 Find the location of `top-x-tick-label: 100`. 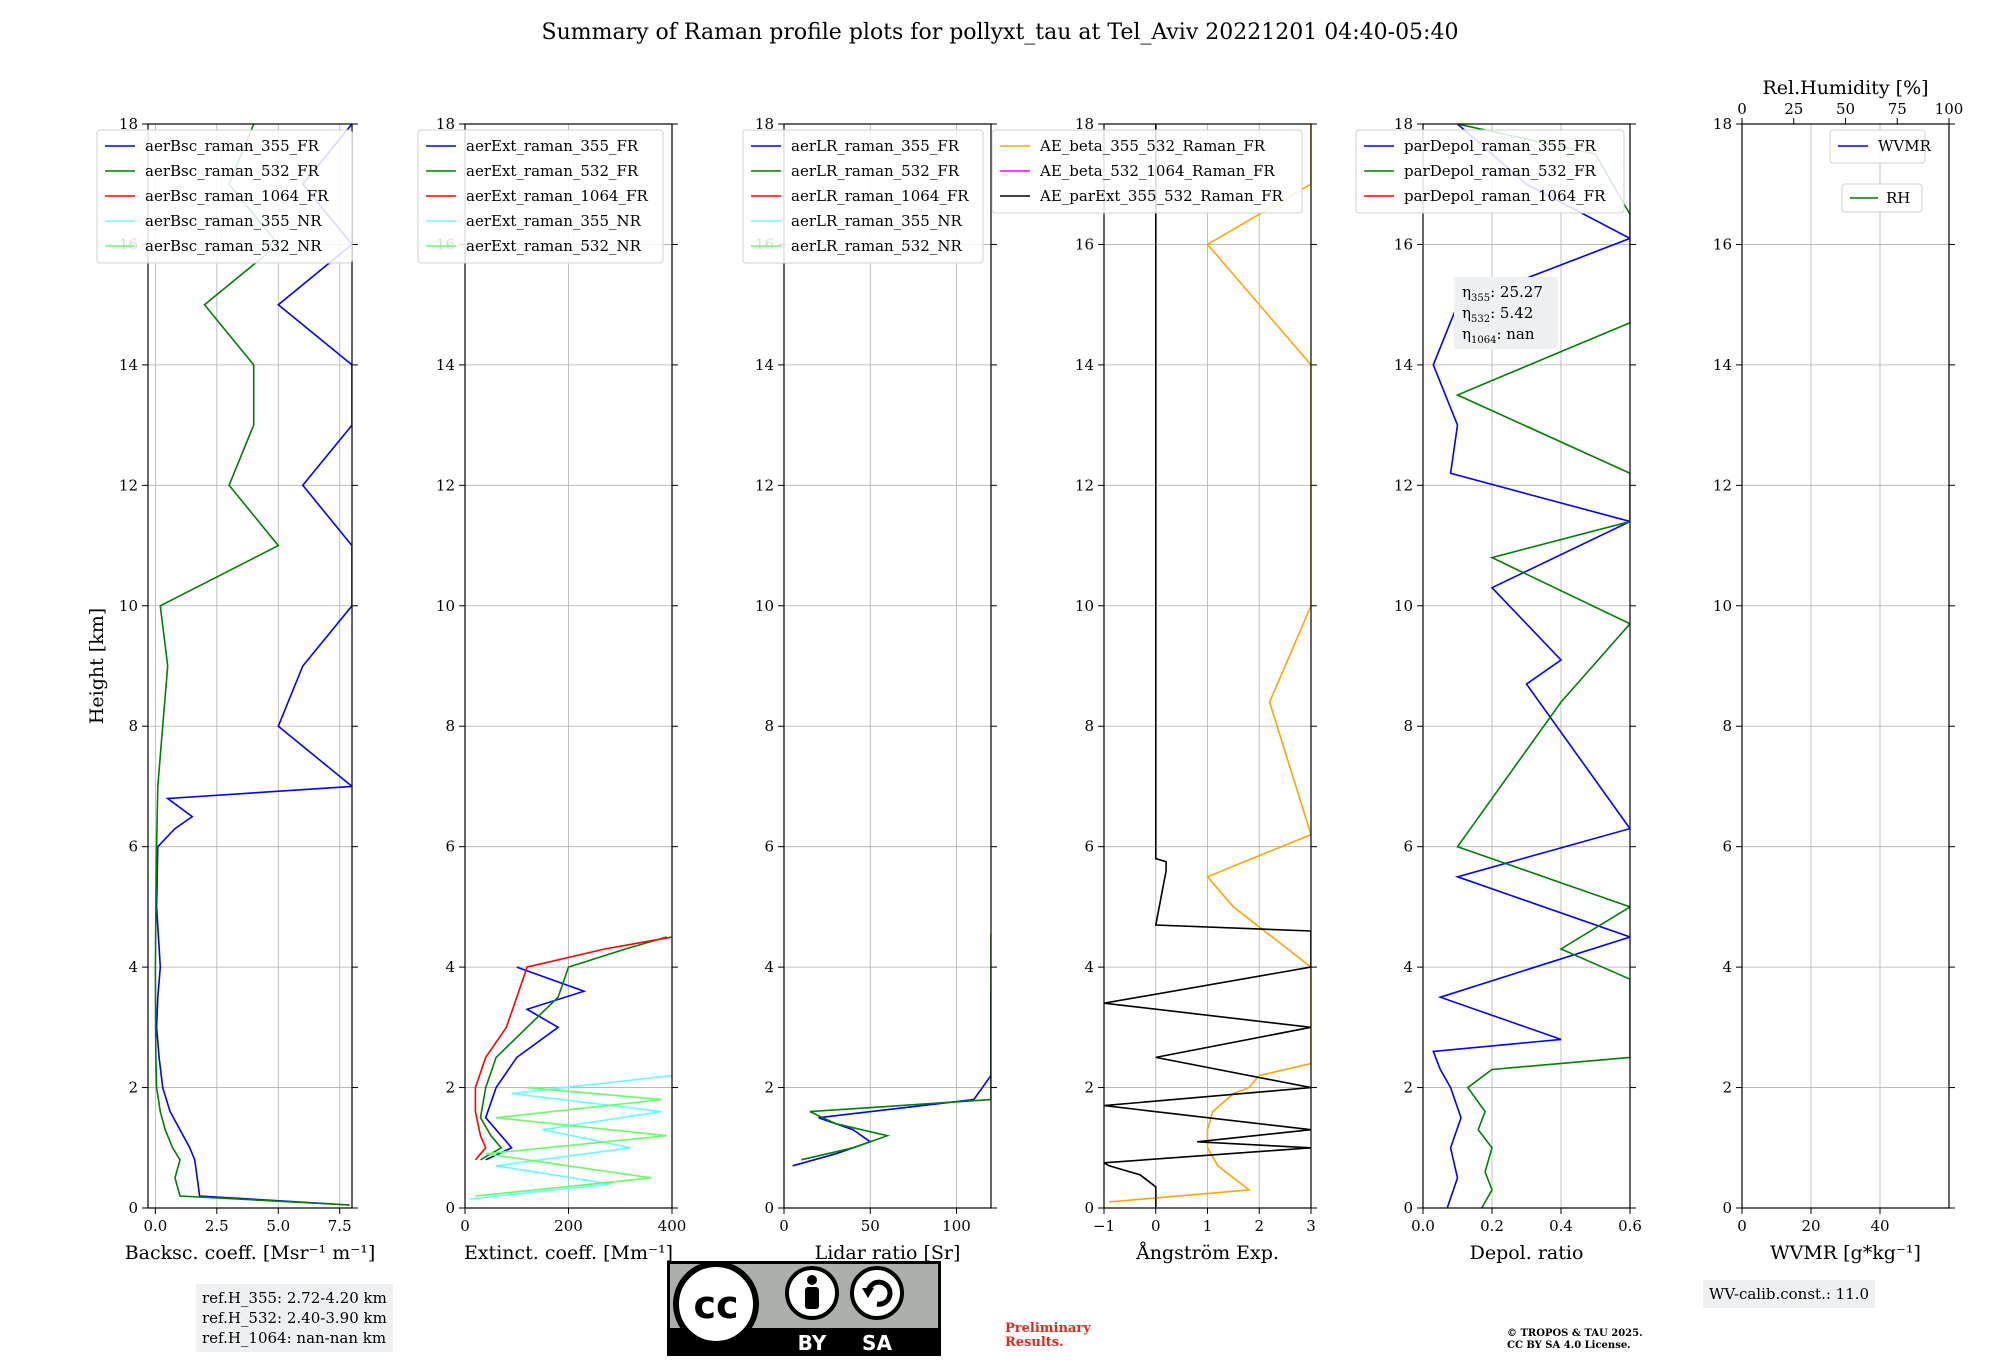

top-x-tick-label: 100 is located at coordinates (1949, 109).